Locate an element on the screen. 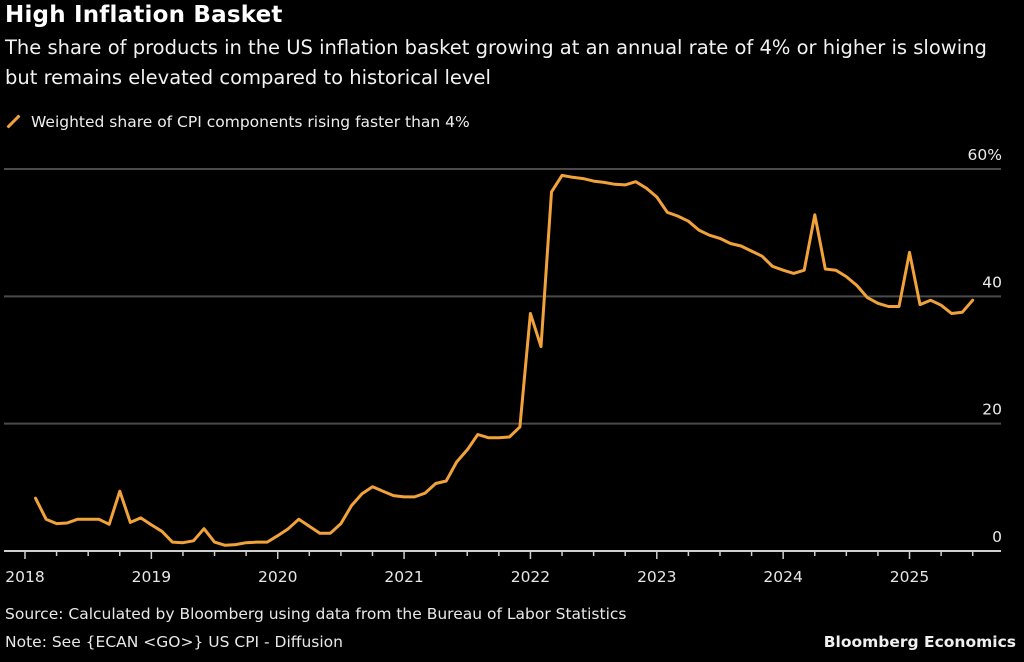  x-tick-label: 2020 is located at coordinates (277, 577).